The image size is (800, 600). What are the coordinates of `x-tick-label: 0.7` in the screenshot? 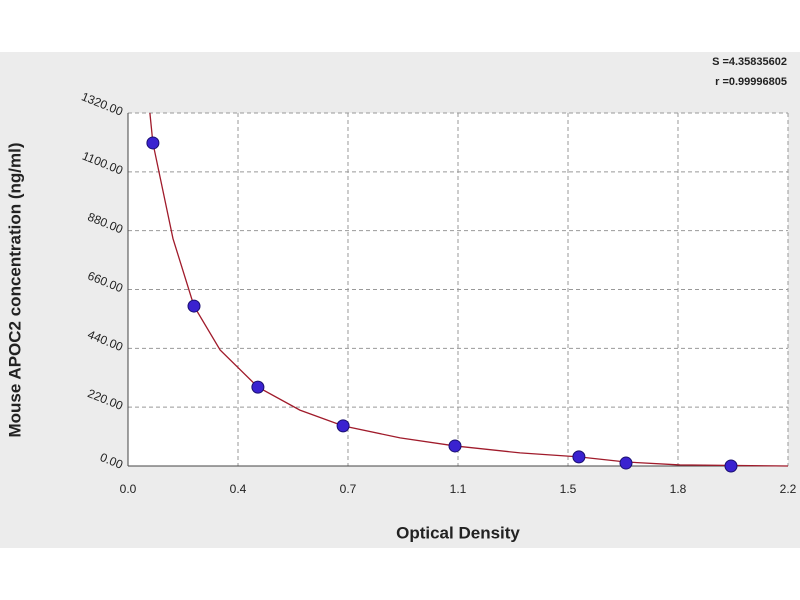 It's located at (348, 489).